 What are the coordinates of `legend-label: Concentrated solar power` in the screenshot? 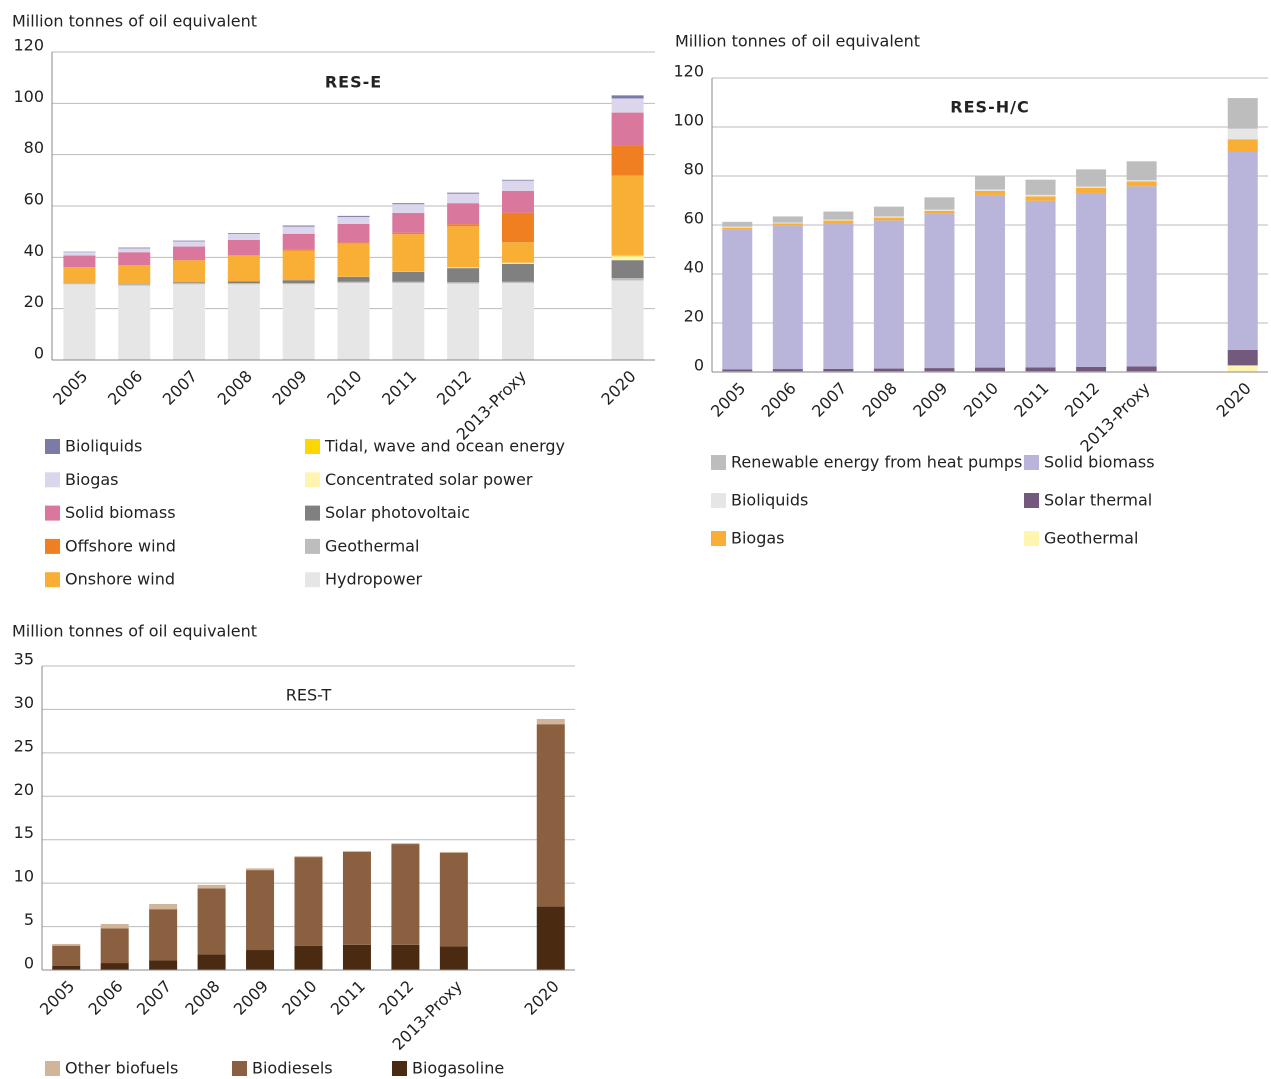 It's located at (429, 479).